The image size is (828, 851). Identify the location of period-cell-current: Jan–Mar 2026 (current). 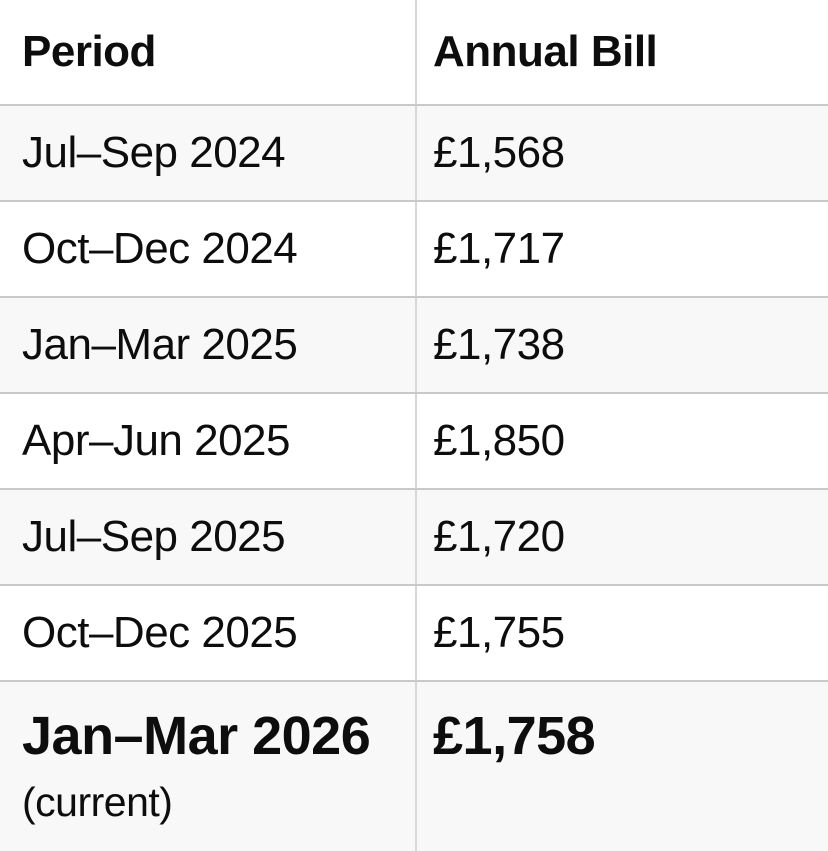
(207, 766).